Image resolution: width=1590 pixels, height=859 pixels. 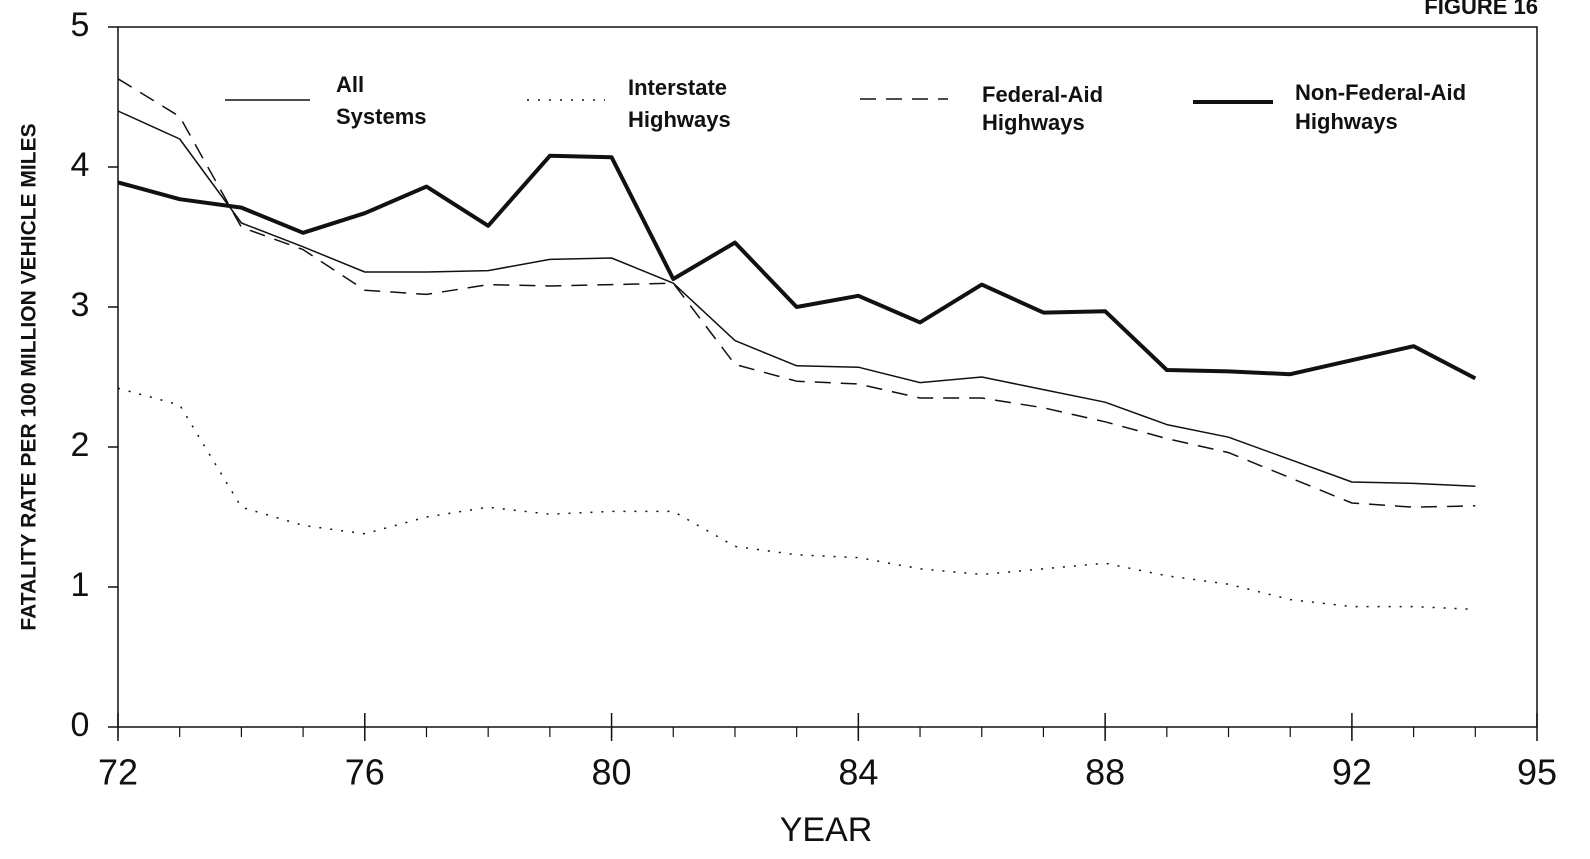 I want to click on legend-label: Interstate Highways, so click(x=679, y=103).